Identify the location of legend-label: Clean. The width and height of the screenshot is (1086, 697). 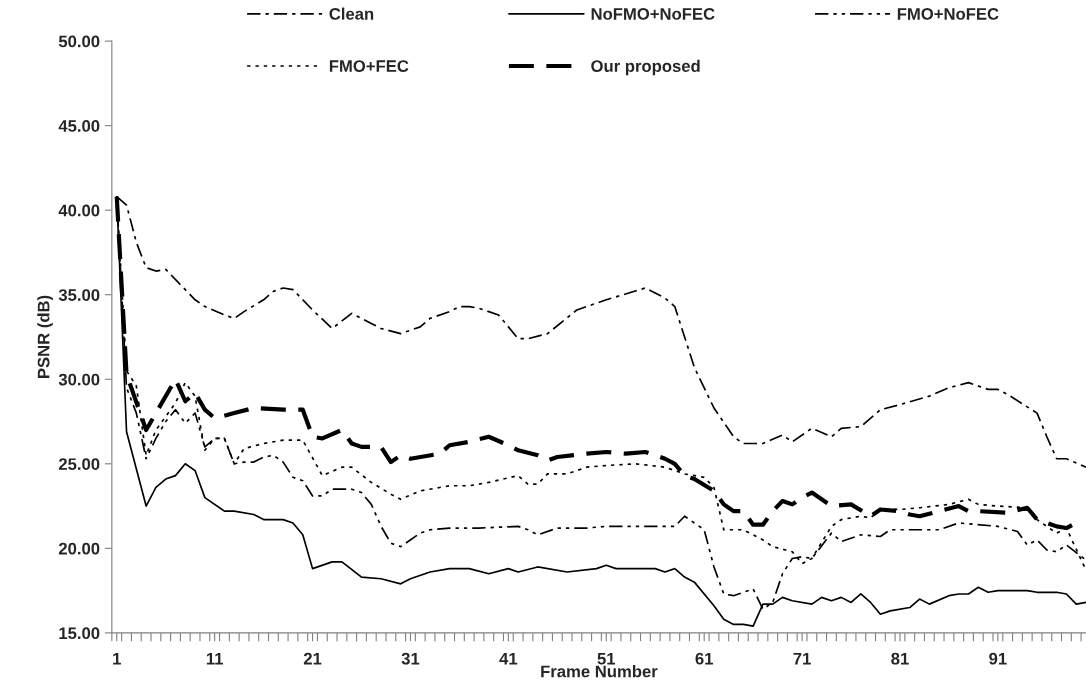
(351, 13).